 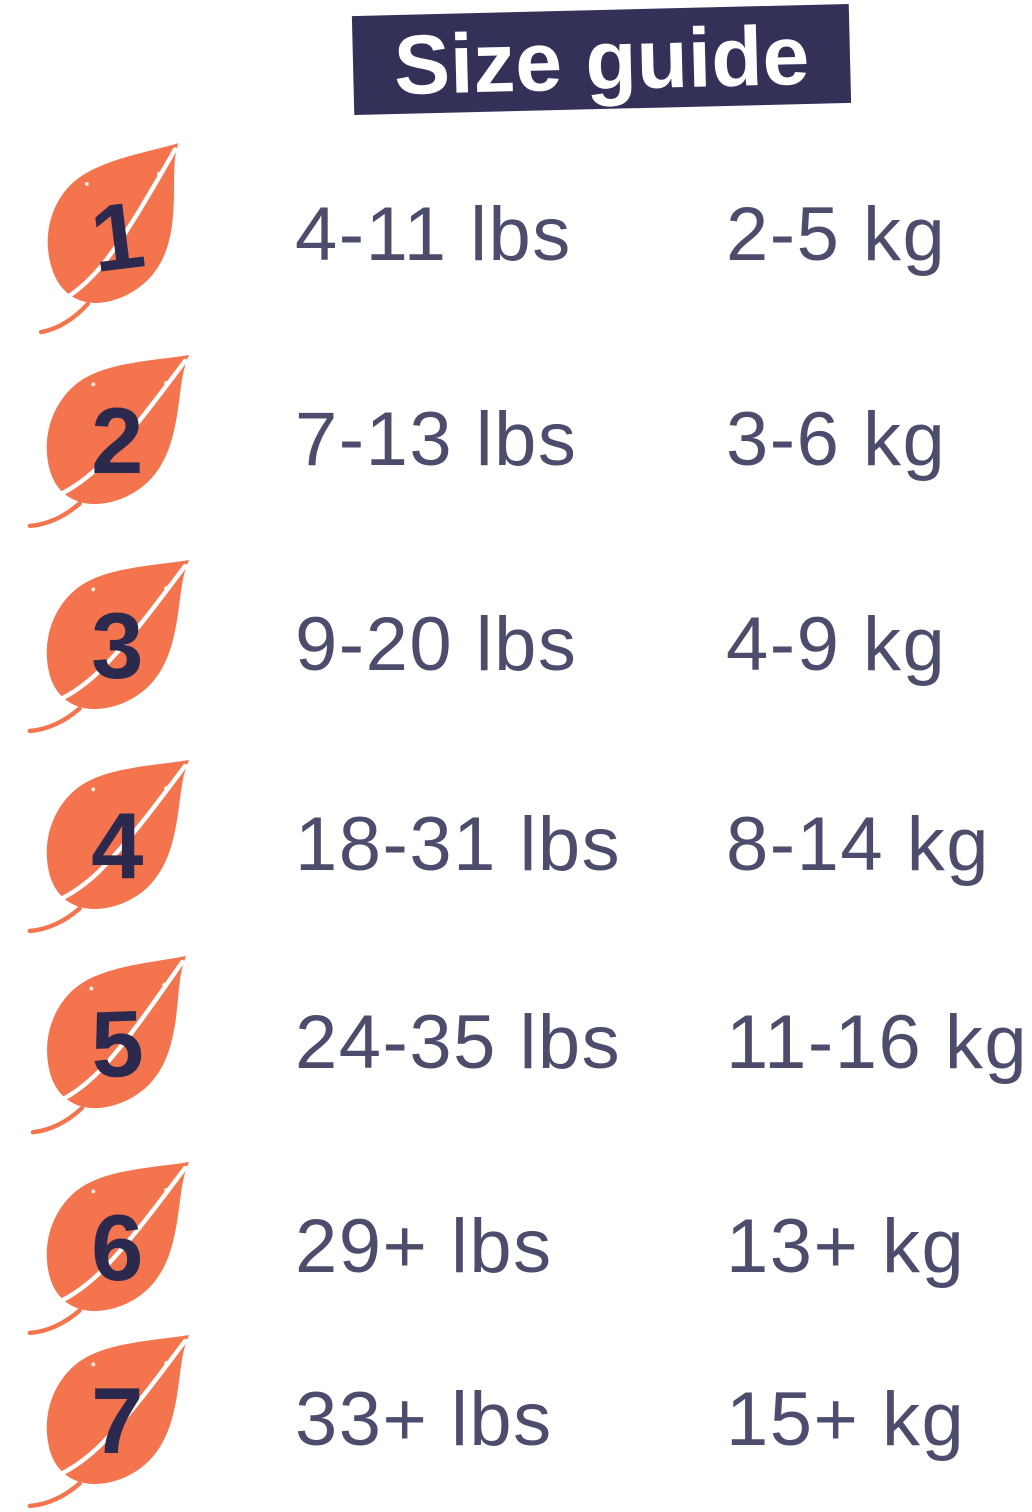 I want to click on weight-lbs-value: 33+ lbs, so click(x=424, y=1419).